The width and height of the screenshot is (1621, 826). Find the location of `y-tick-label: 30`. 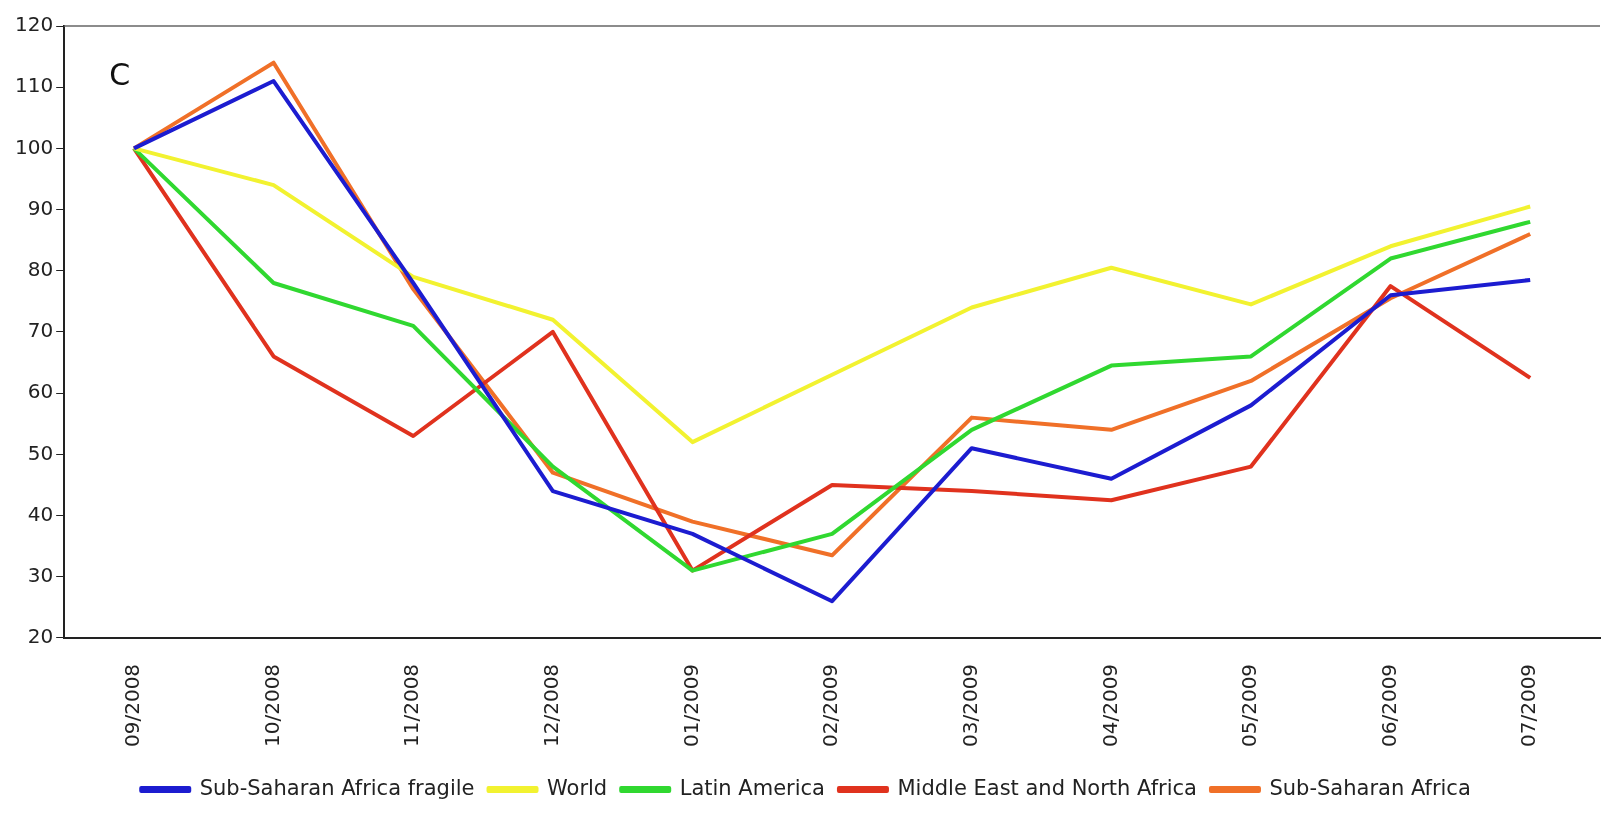

y-tick-label: 30 is located at coordinates (40, 574).